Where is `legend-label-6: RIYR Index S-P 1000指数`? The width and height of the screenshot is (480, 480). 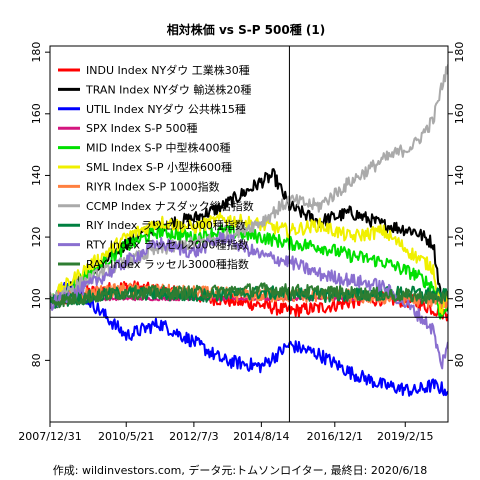
legend-label-6: RIYR Index S-P 1000指数 is located at coordinates (153, 186).